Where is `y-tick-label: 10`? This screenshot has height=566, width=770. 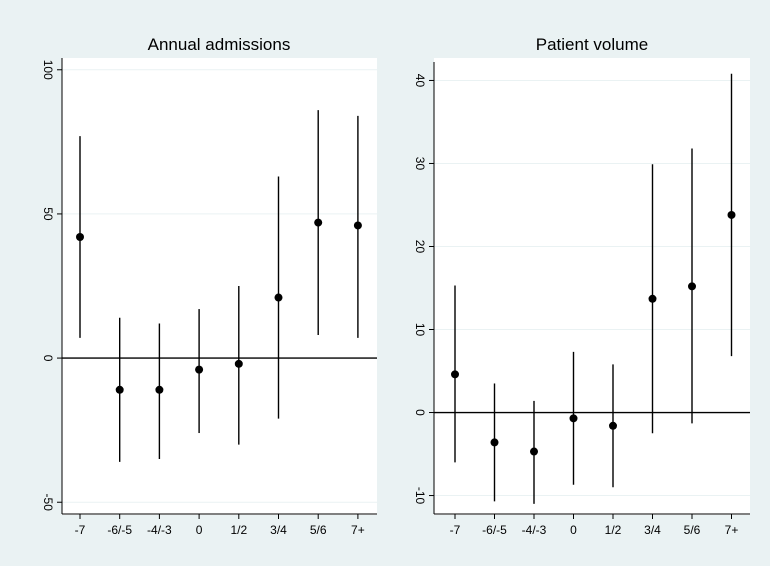 y-tick-label: 10 is located at coordinates (420, 330).